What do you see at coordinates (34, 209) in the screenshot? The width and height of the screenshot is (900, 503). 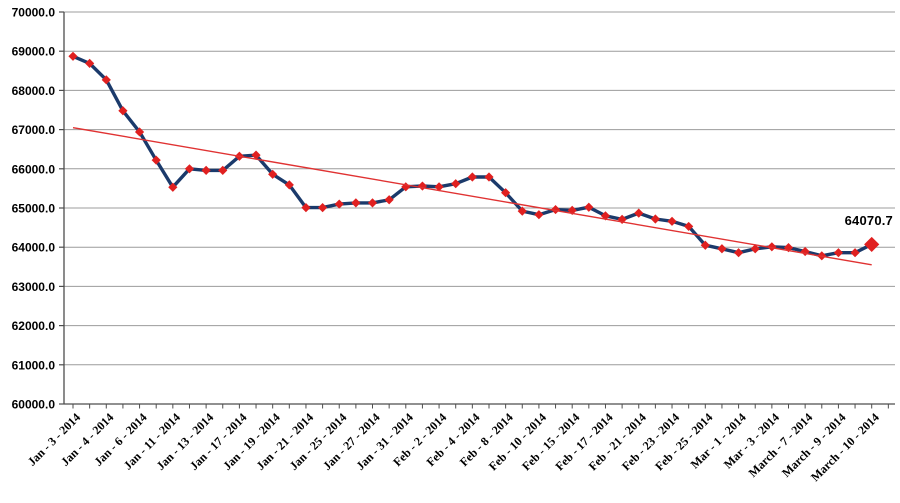 I see `y-axis-tick-label: 65000.0` at bounding box center [34, 209].